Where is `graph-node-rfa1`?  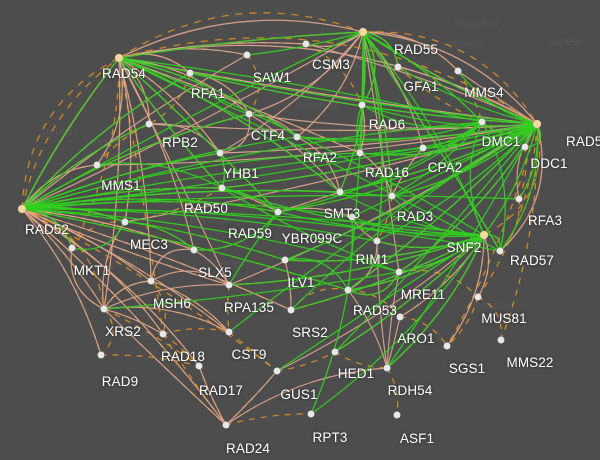 graph-node-rfa1 is located at coordinates (190, 73).